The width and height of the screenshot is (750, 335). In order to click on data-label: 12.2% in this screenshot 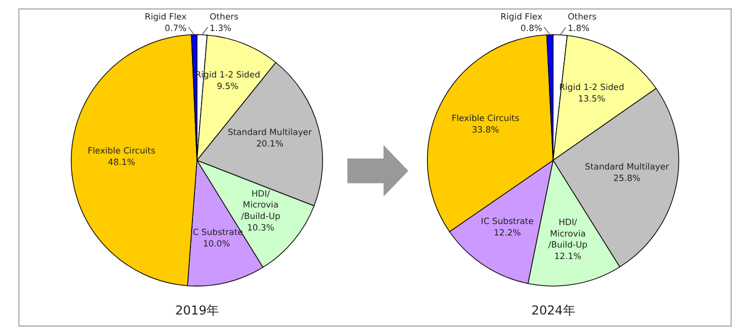, I will do `click(507, 233)`.